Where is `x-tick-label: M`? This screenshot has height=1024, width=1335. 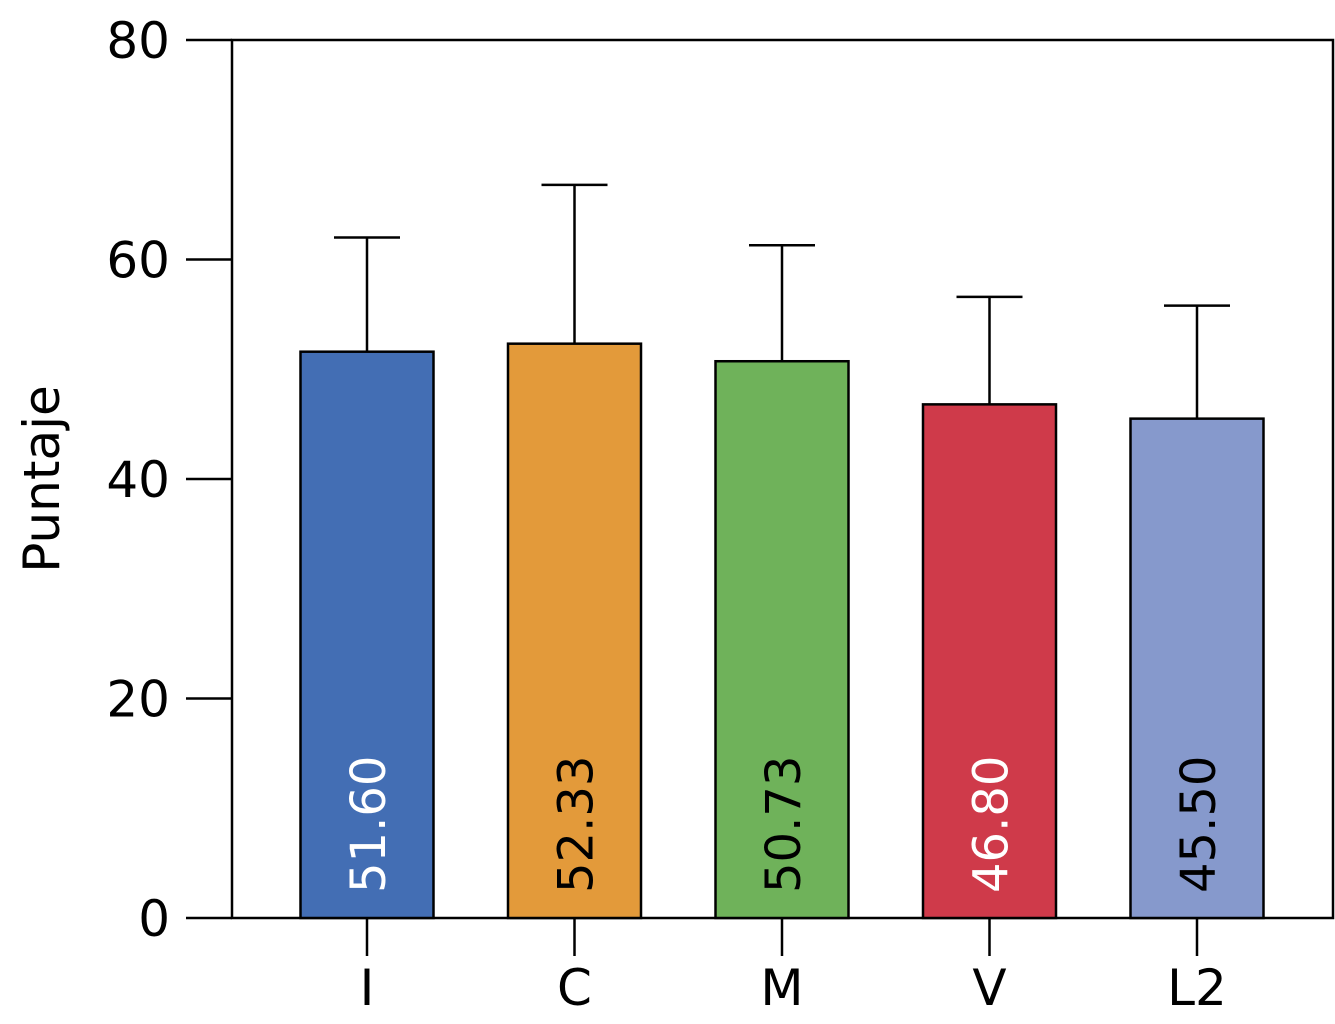 x-tick-label: M is located at coordinates (781, 988).